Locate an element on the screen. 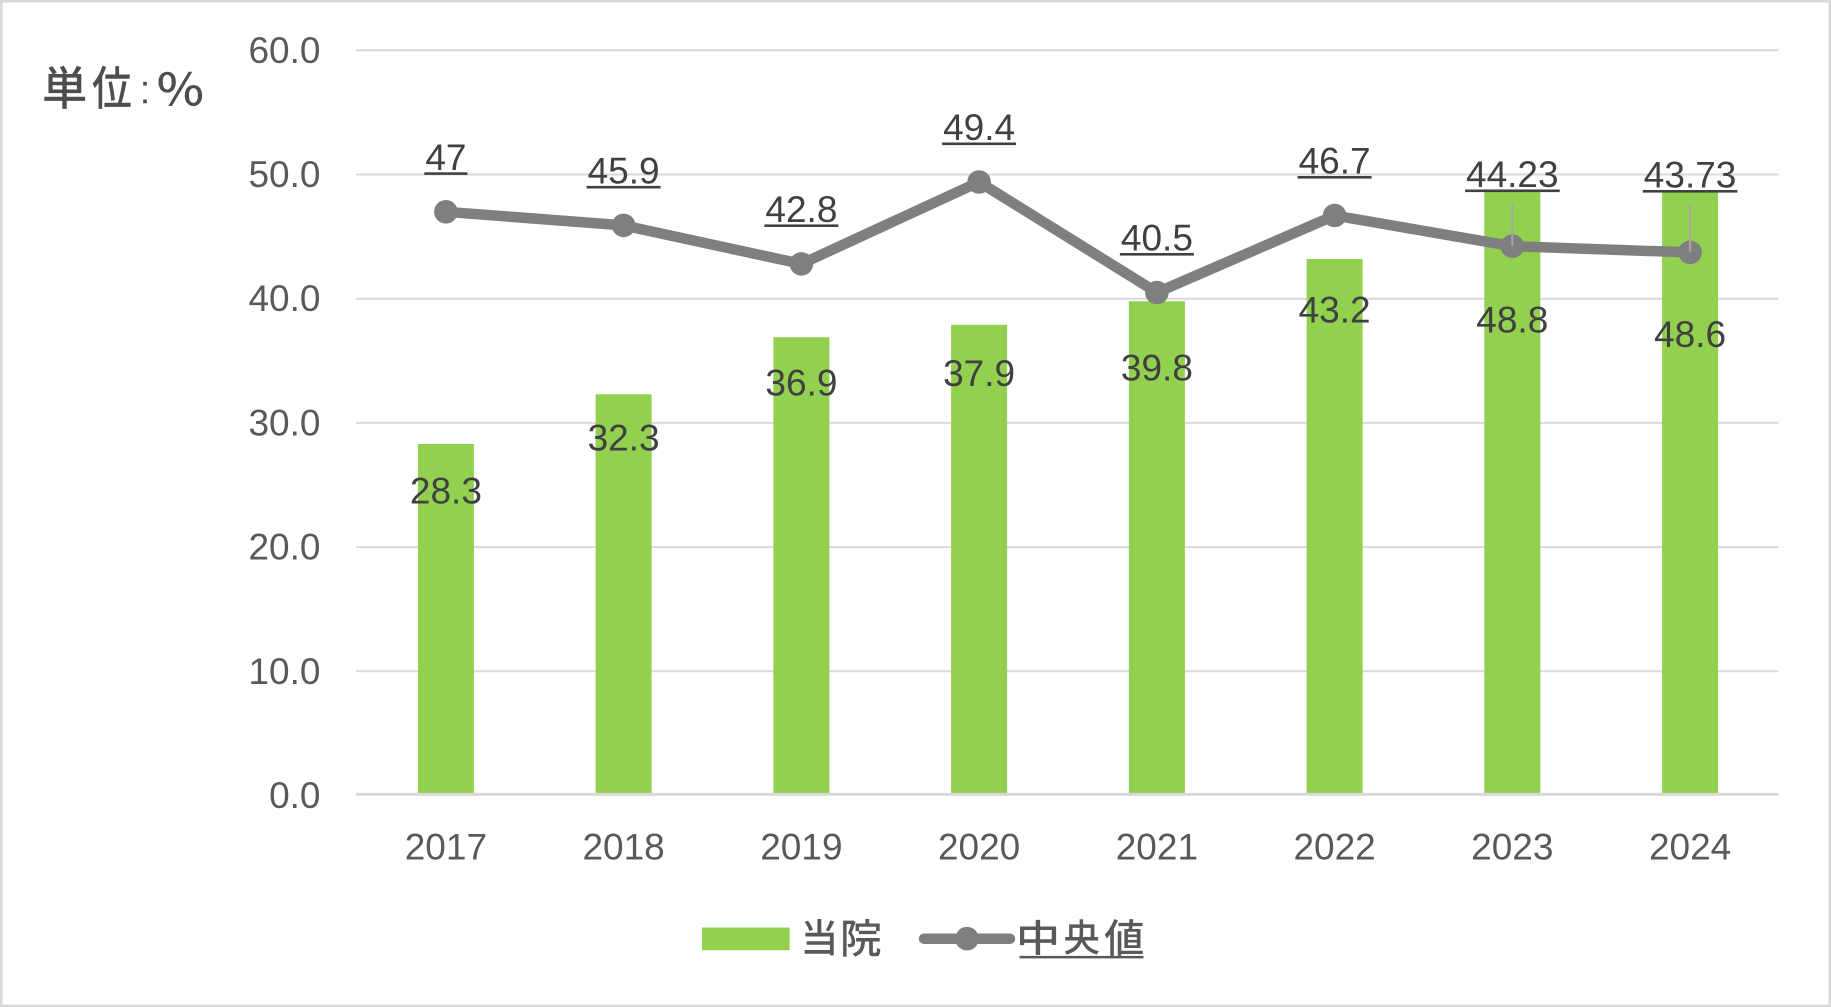 The width and height of the screenshot is (1831, 1007). svg-text: 47 is located at coordinates (445, 157).